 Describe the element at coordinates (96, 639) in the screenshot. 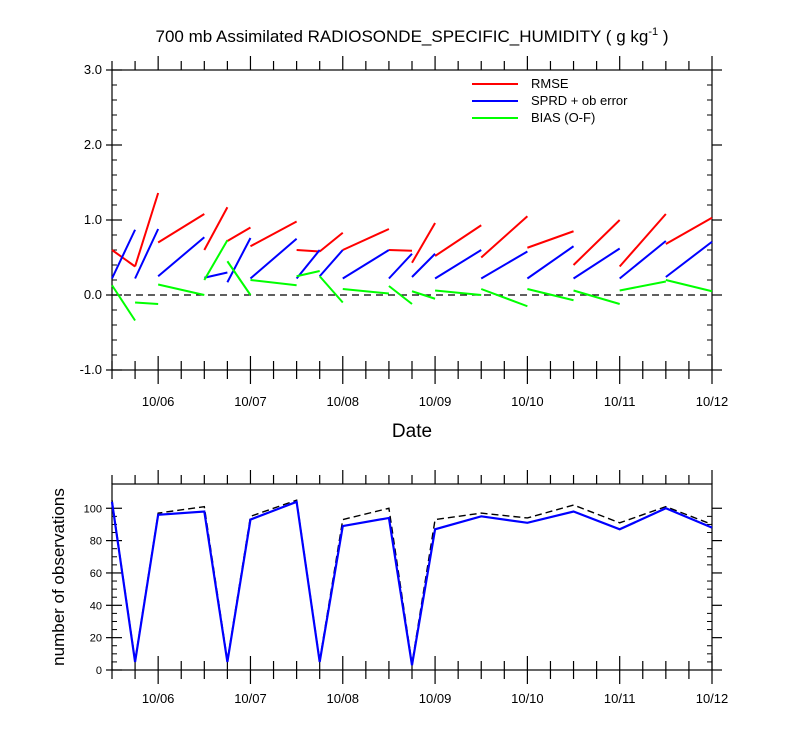

I see `y-tick-label: 20` at that location.